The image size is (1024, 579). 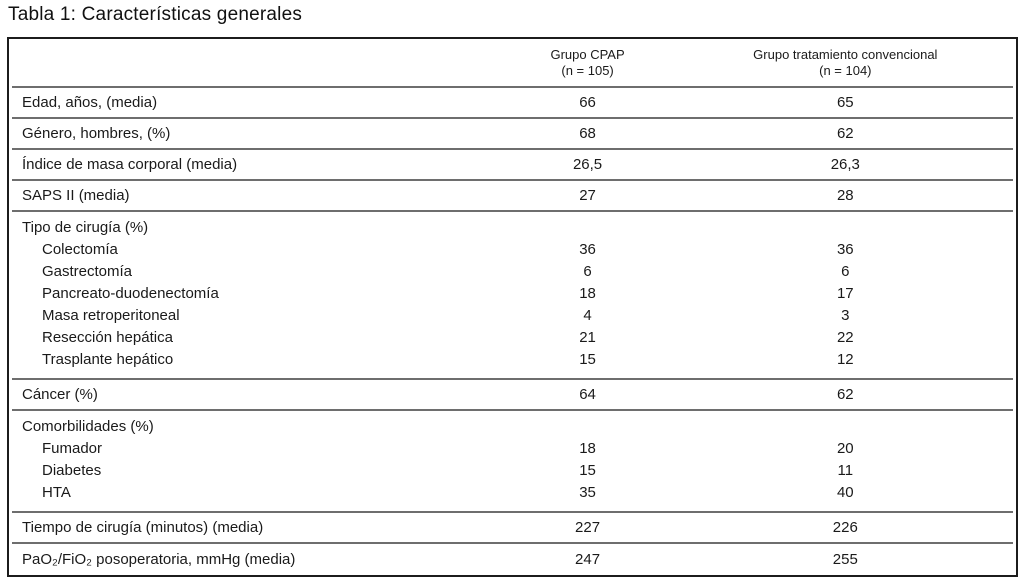 I want to click on conv-value: 36, so click(x=845, y=249).